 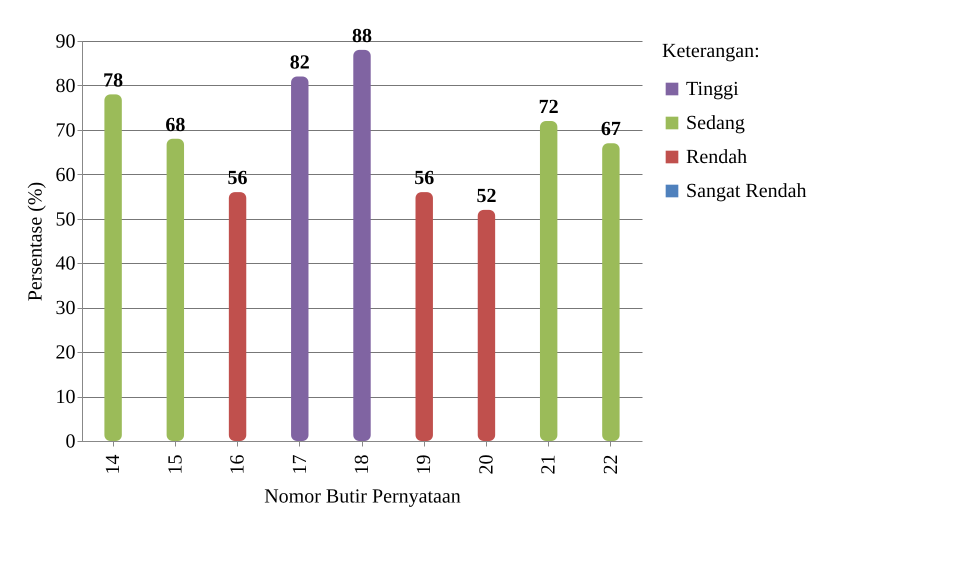 What do you see at coordinates (66, 219) in the screenshot?
I see `y-tick-label: 50` at bounding box center [66, 219].